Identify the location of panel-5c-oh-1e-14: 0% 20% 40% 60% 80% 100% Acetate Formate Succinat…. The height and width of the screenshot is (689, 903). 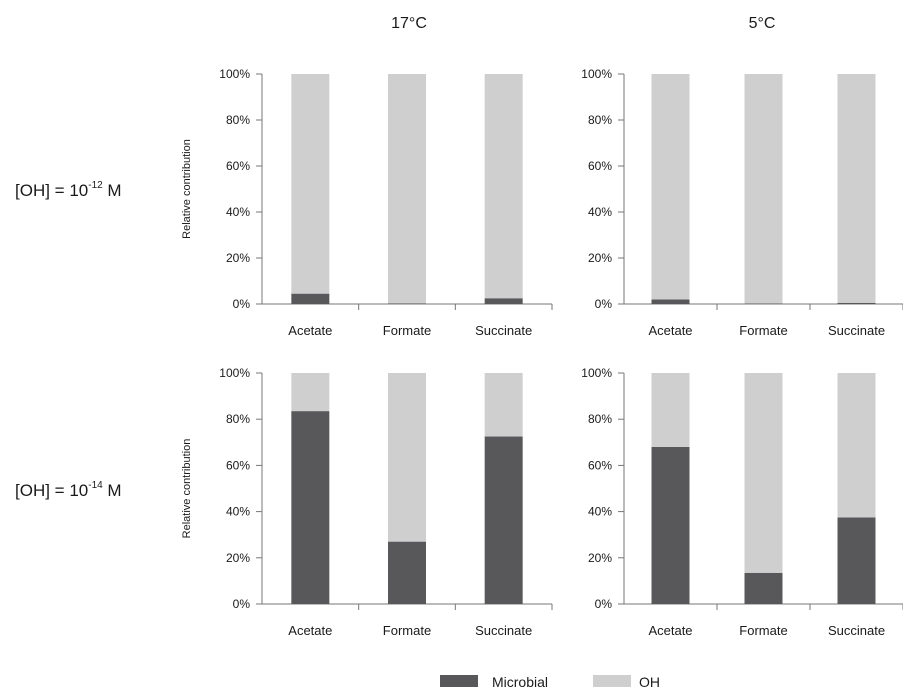
(742, 502).